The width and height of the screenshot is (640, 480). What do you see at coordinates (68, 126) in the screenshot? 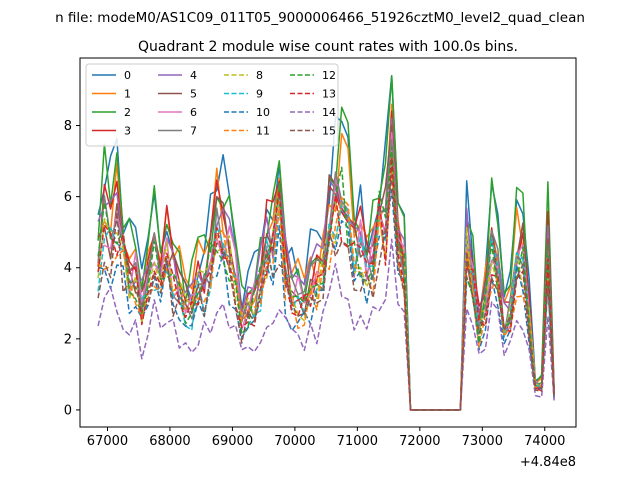
I see `y-tick-label: 8` at bounding box center [68, 126].